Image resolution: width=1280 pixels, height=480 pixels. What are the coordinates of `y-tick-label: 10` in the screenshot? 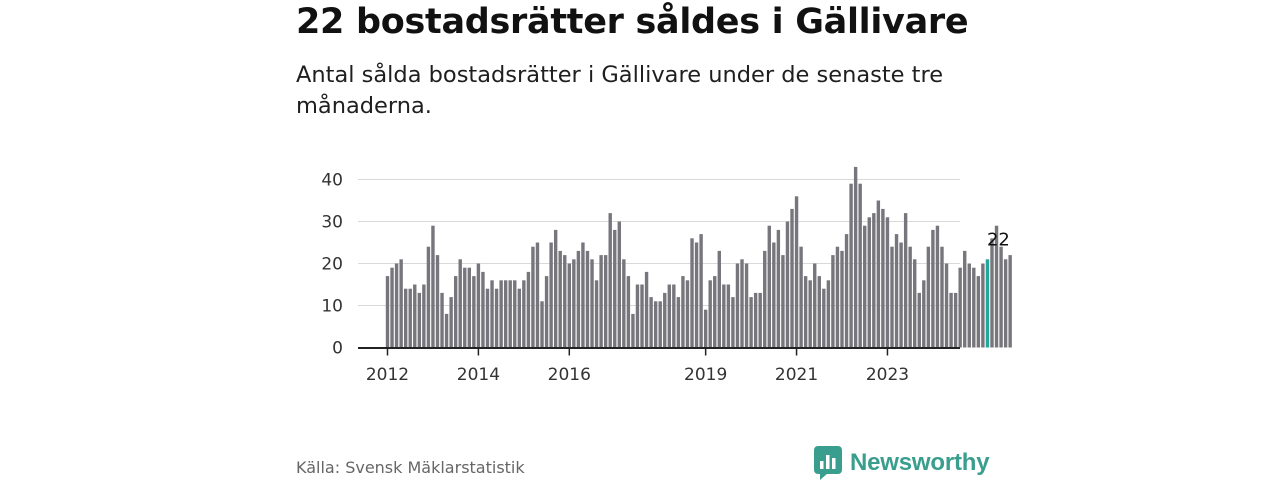 It's located at (332, 307).